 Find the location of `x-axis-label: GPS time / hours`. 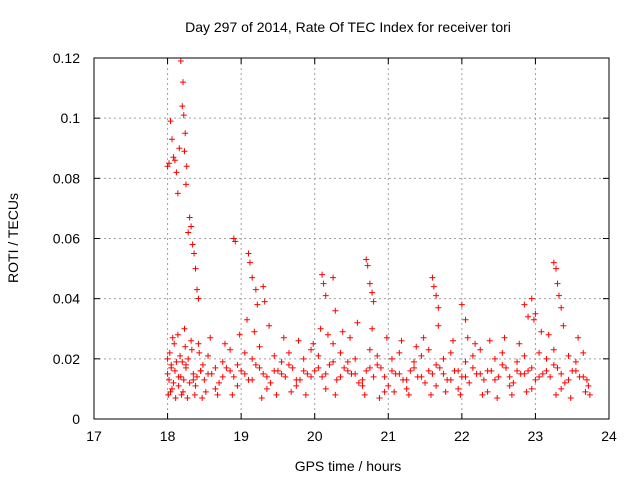

x-axis-label: GPS time / hours is located at coordinates (348, 466).